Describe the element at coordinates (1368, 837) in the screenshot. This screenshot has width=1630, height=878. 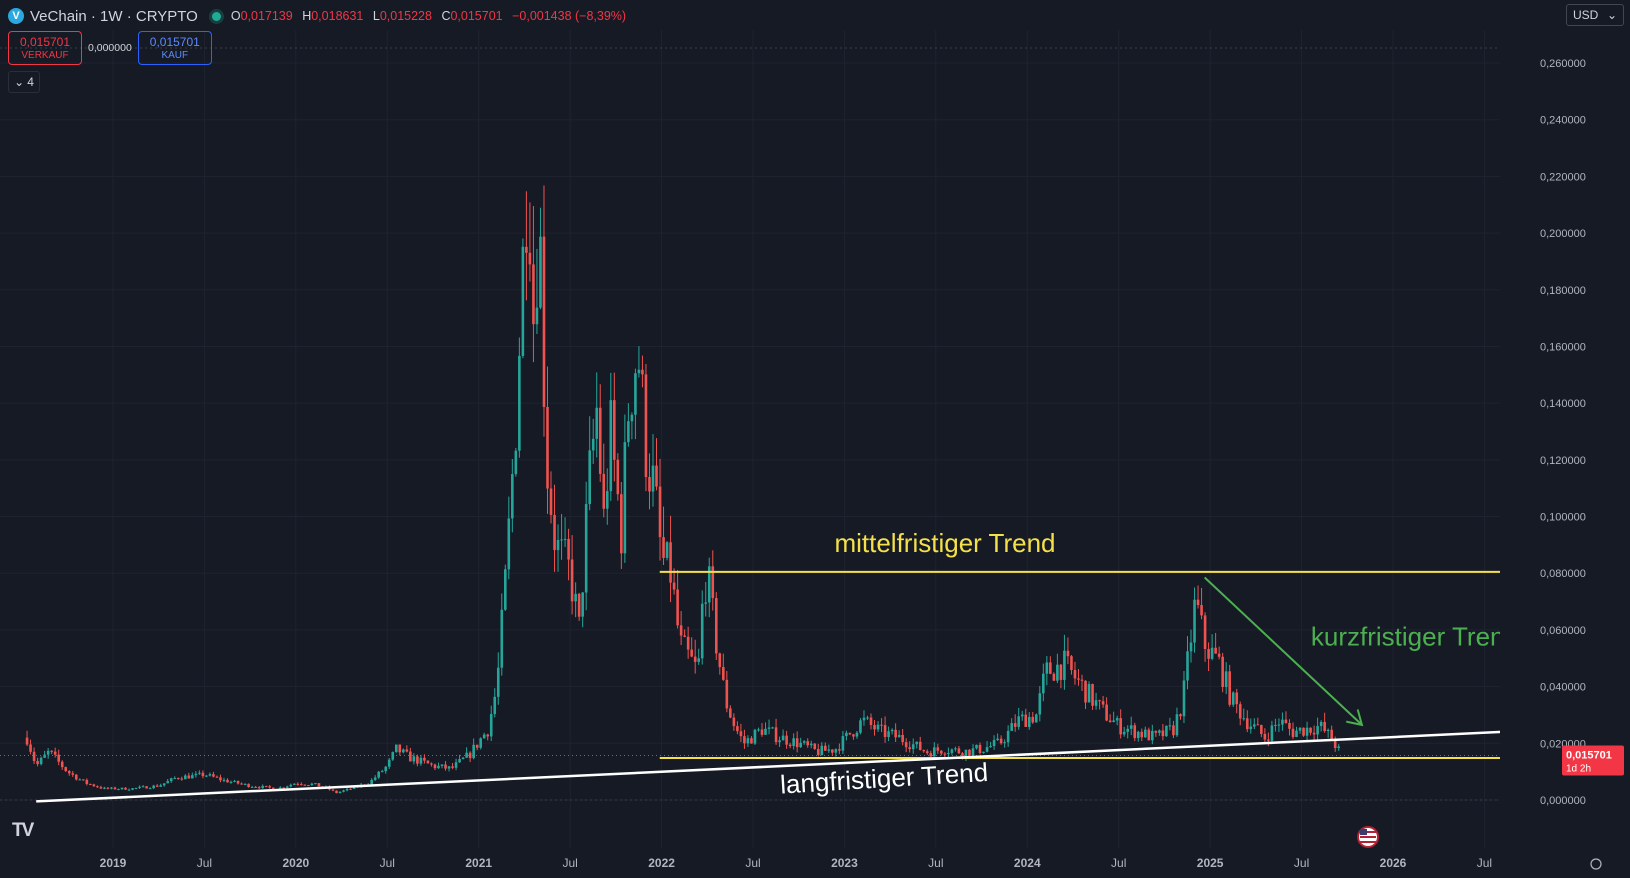
I see `us-flag-icon` at that location.